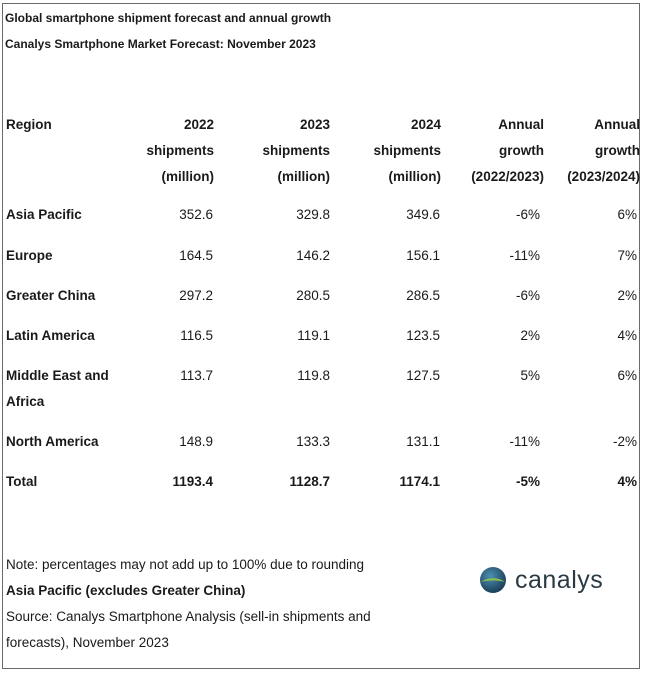 This screenshot has width=645, height=675. I want to click on header-2023-line3: (million), so click(304, 176).